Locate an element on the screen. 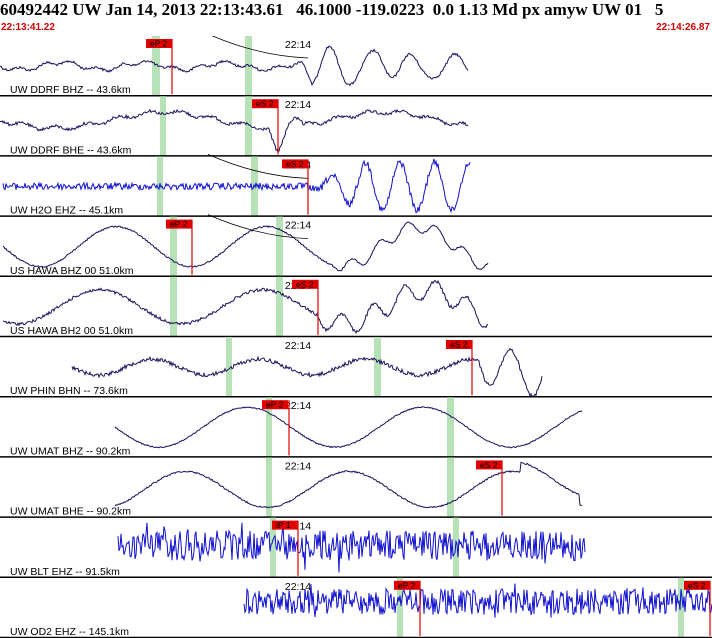  channel-row: 22:14 eS 2 UW PHIN BHN -- 73.6km is located at coordinates (356, 367).